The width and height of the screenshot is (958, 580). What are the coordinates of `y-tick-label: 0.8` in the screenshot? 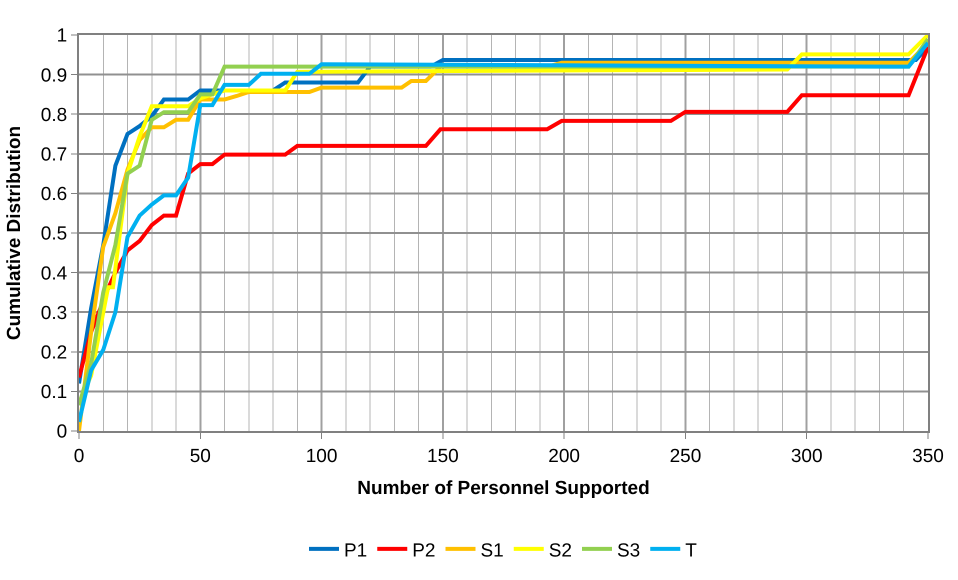 It's located at (54, 115).